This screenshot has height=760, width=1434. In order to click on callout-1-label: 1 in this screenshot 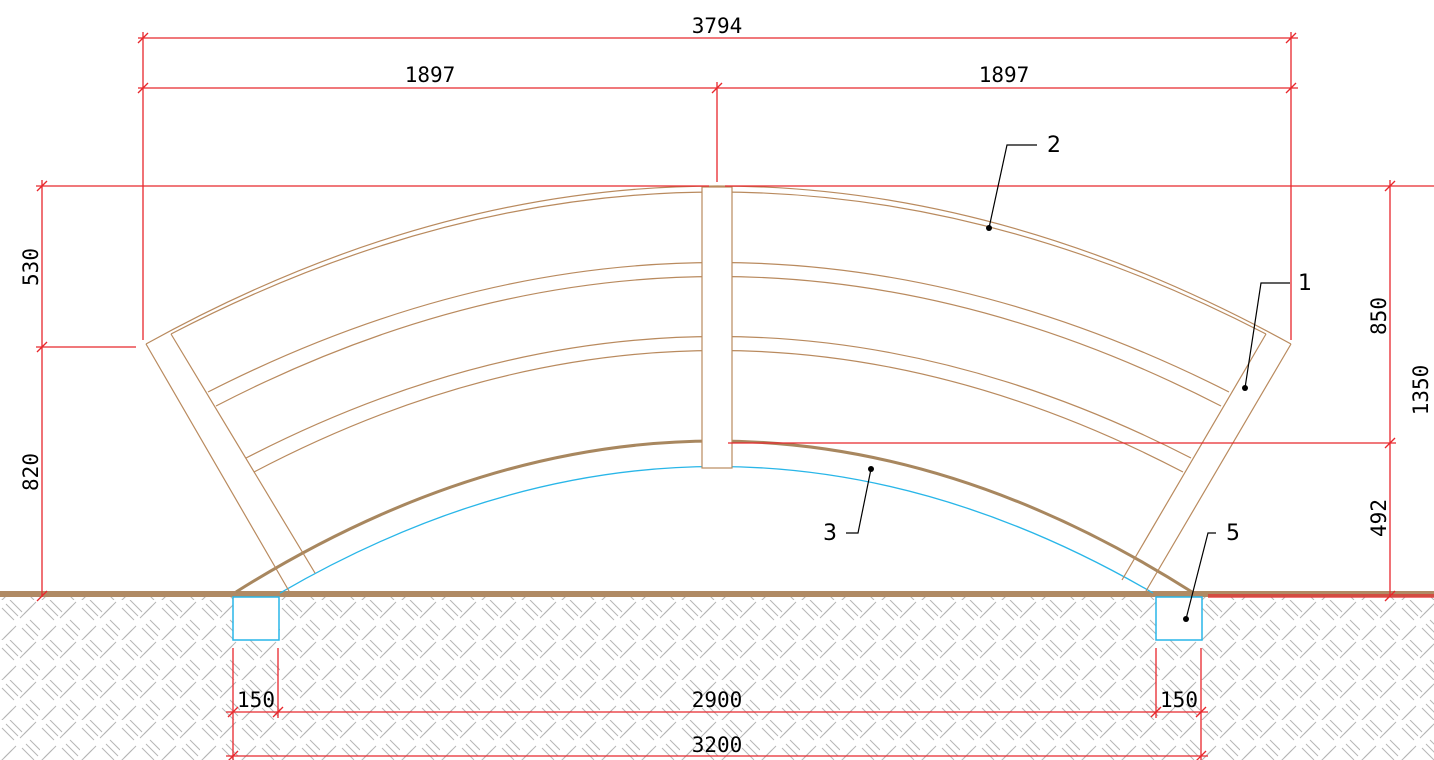, I will do `click(1305, 283)`.